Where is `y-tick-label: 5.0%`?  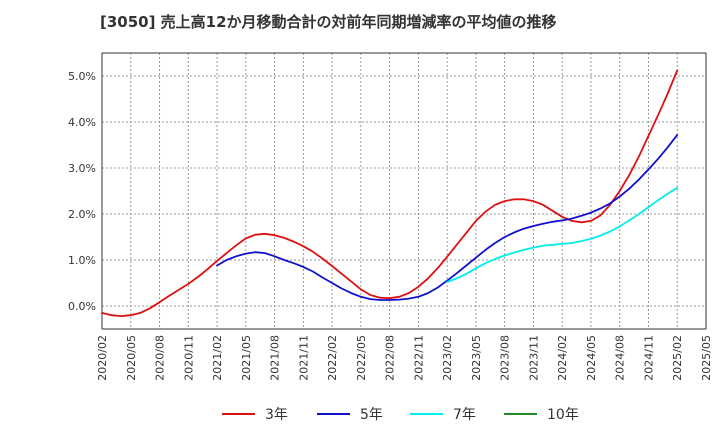 y-tick-label: 5.0% is located at coordinates (82, 76).